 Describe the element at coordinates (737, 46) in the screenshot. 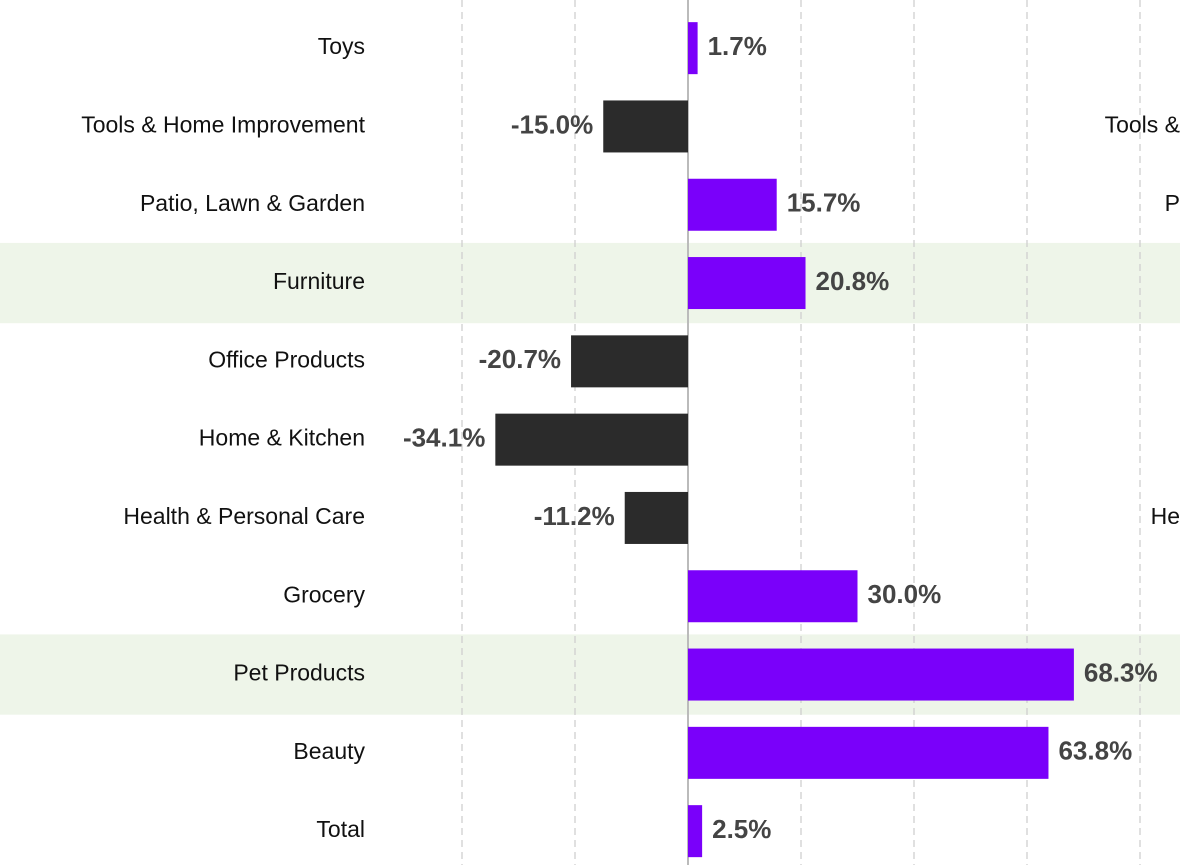

I see `value-label: 1.7%` at that location.